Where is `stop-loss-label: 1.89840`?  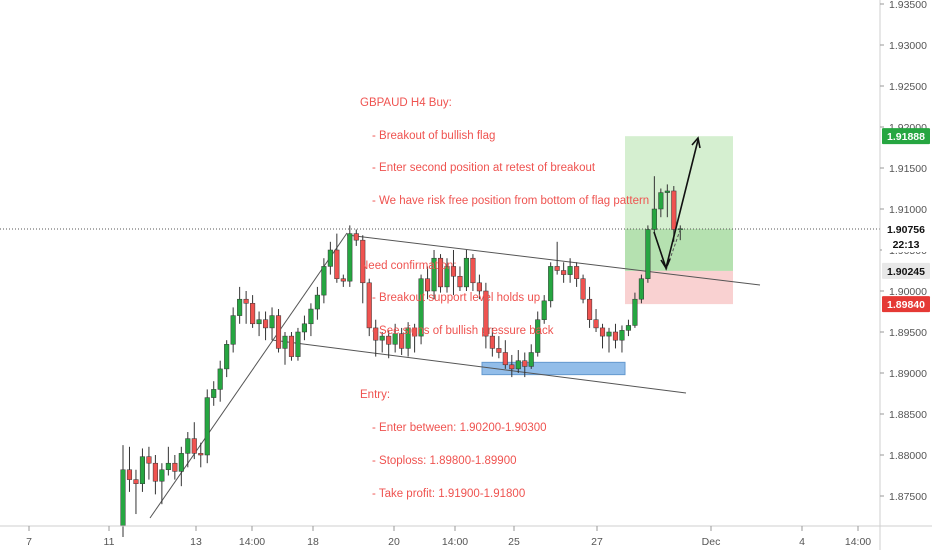
stop-loss-label: 1.89840 is located at coordinates (906, 305).